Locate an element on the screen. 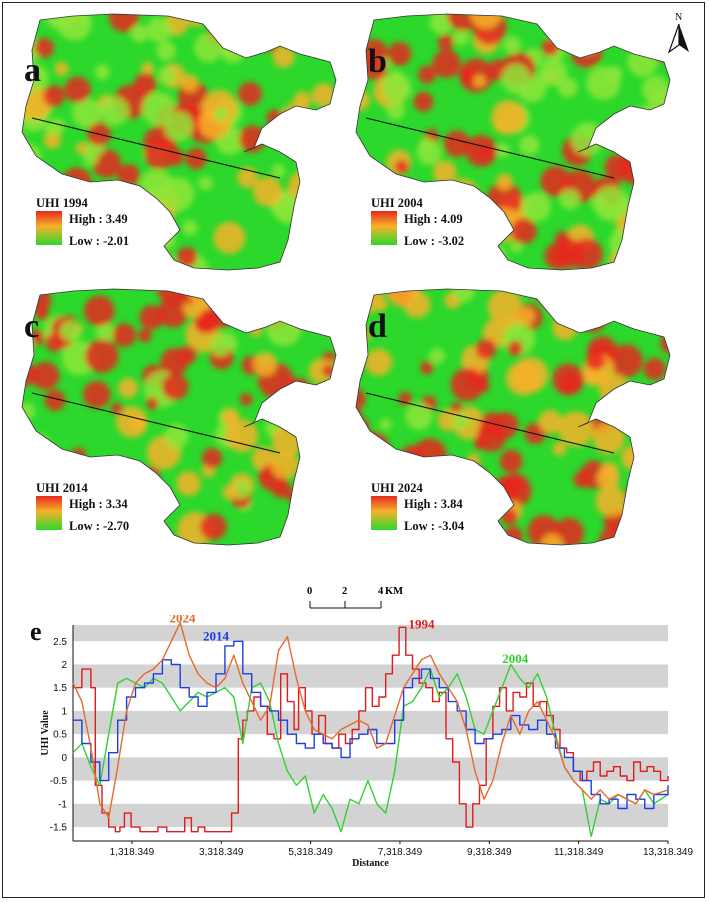 The height and width of the screenshot is (902, 709). legend-low-d: Low : -3.04 is located at coordinates (434, 526).